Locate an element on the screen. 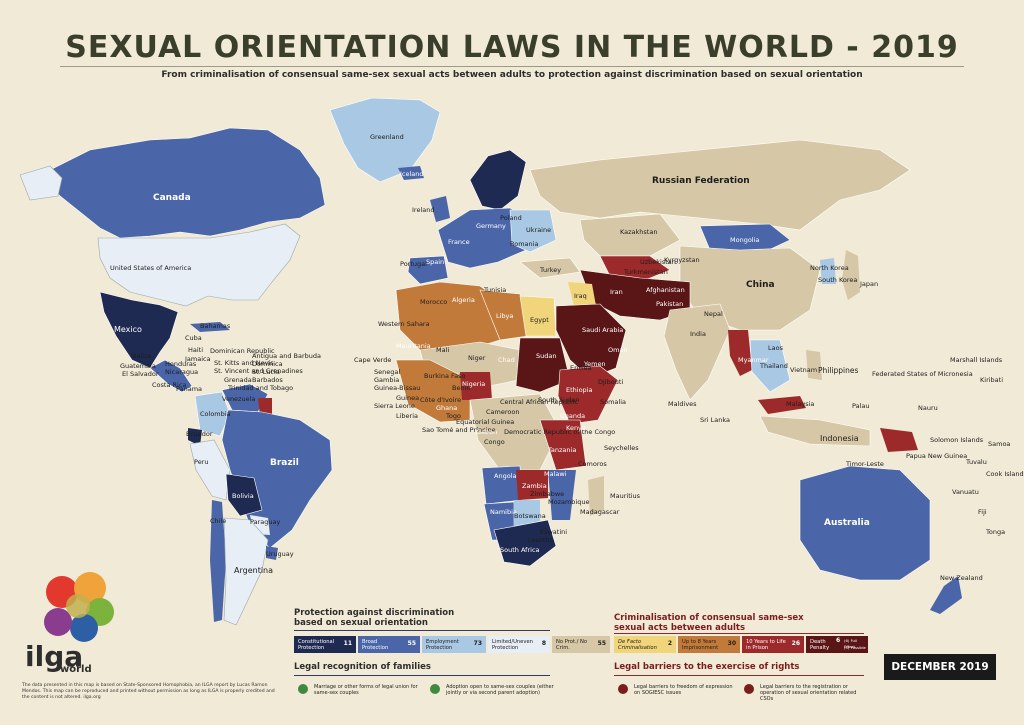  region-central-america is located at coordinates (171, 376).